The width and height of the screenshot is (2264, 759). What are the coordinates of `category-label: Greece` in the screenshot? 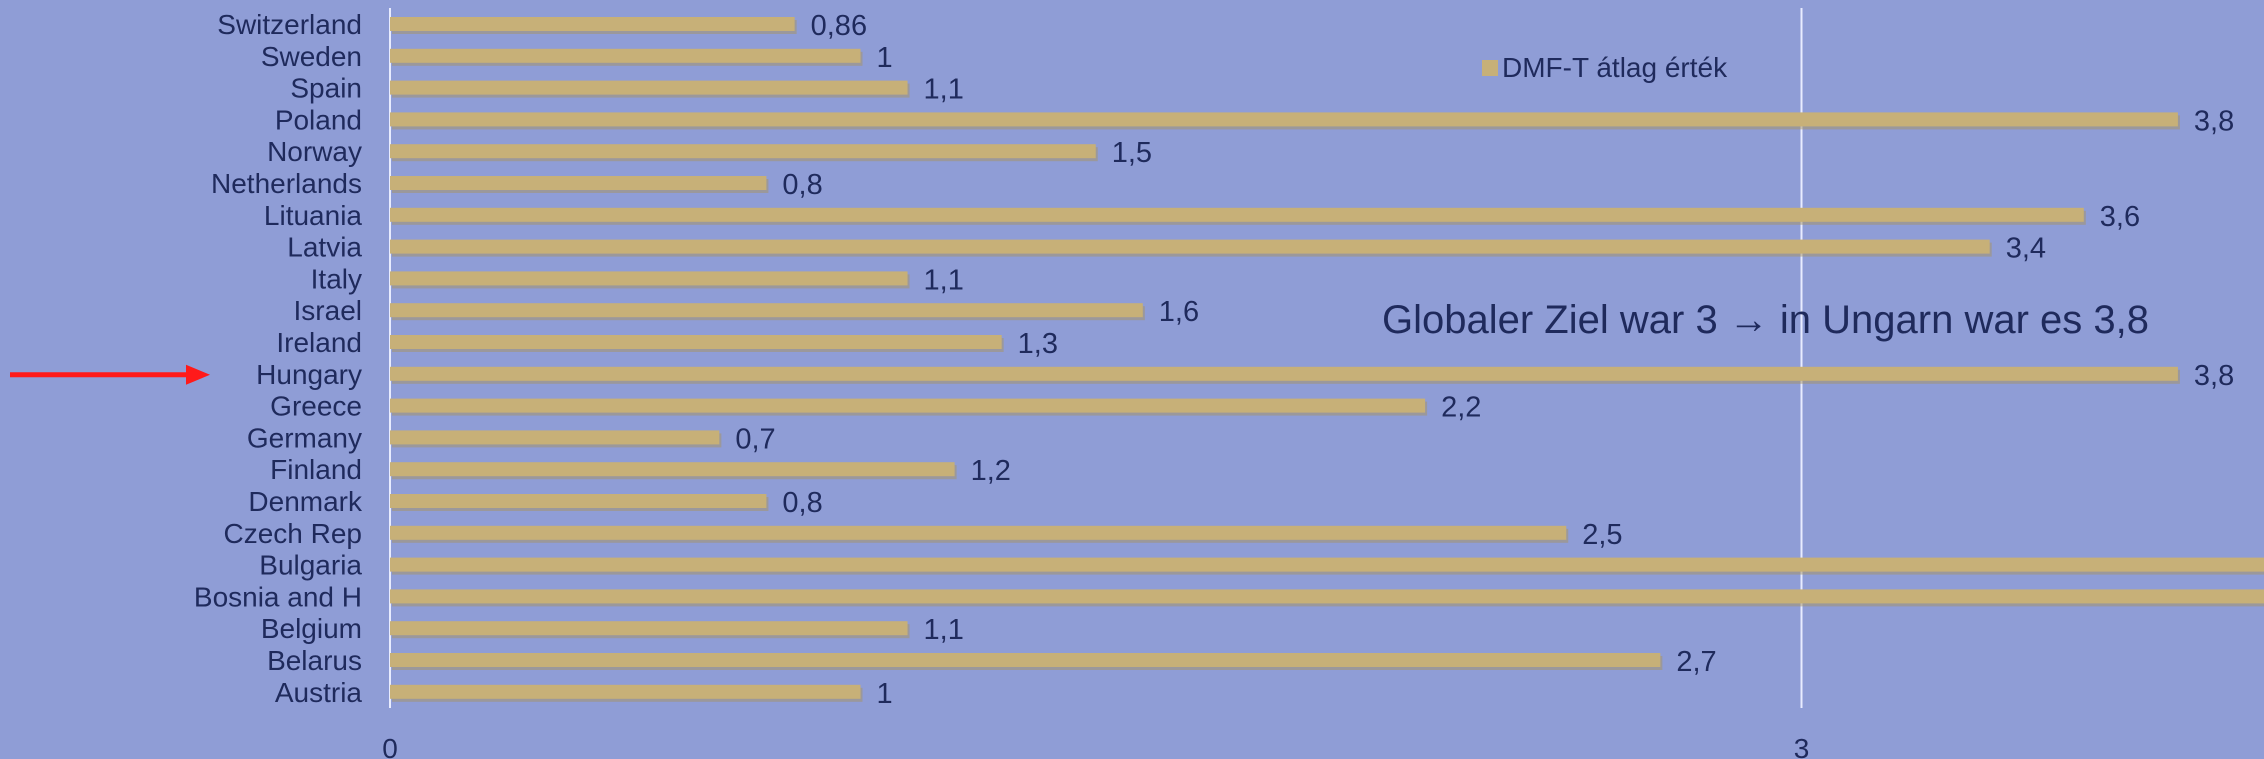 It's located at (316, 406).